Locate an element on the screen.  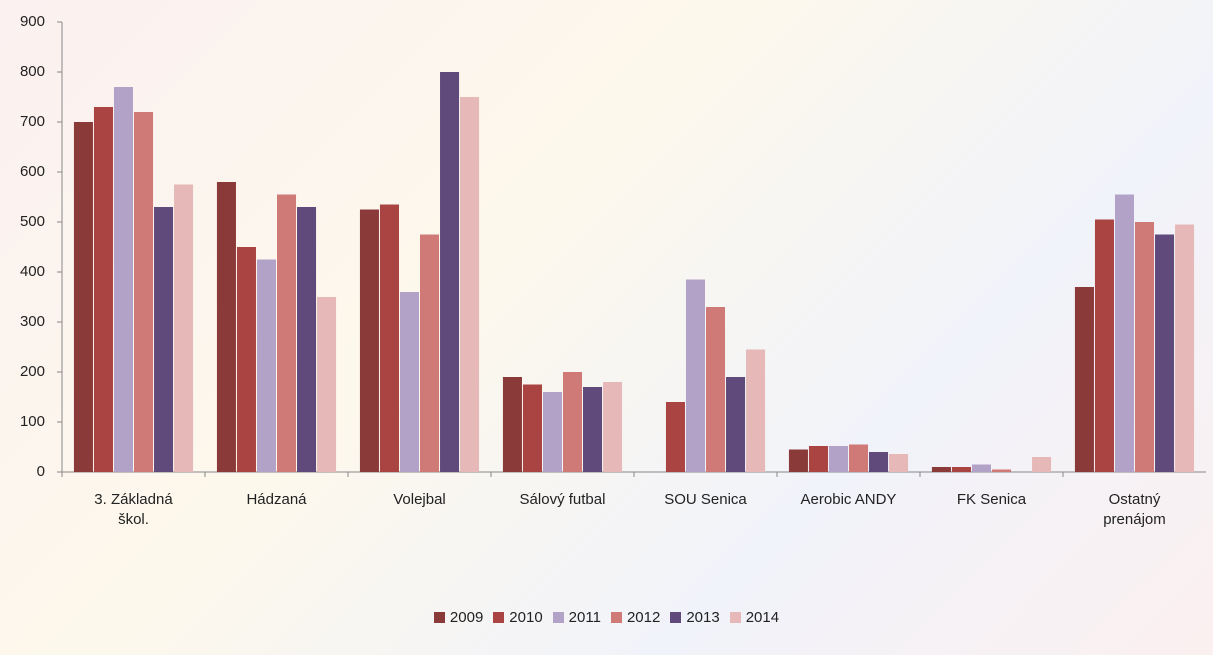
legend-label: 2010 is located at coordinates (526, 617).